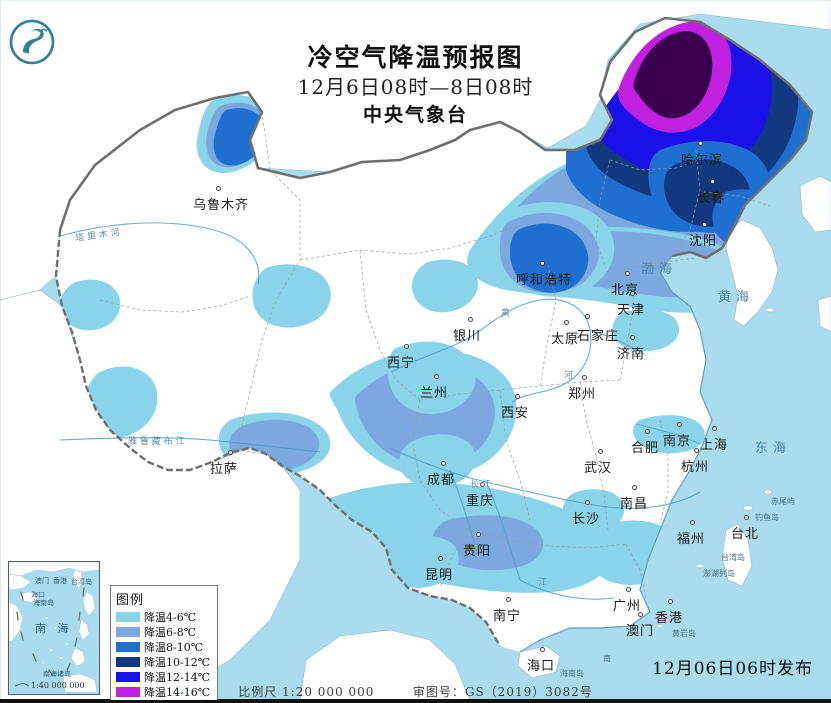 Image resolution: width=831 pixels, height=703 pixels. Describe the element at coordinates (415, 692) in the screenshot. I see `footer-bar: 比例尺 1:20 000 000 审图号：GS（2019）3082号` at that location.